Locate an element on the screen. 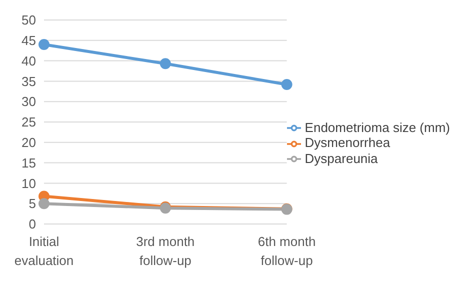  x-tick-label: 3rd month follow-up is located at coordinates (165, 251).